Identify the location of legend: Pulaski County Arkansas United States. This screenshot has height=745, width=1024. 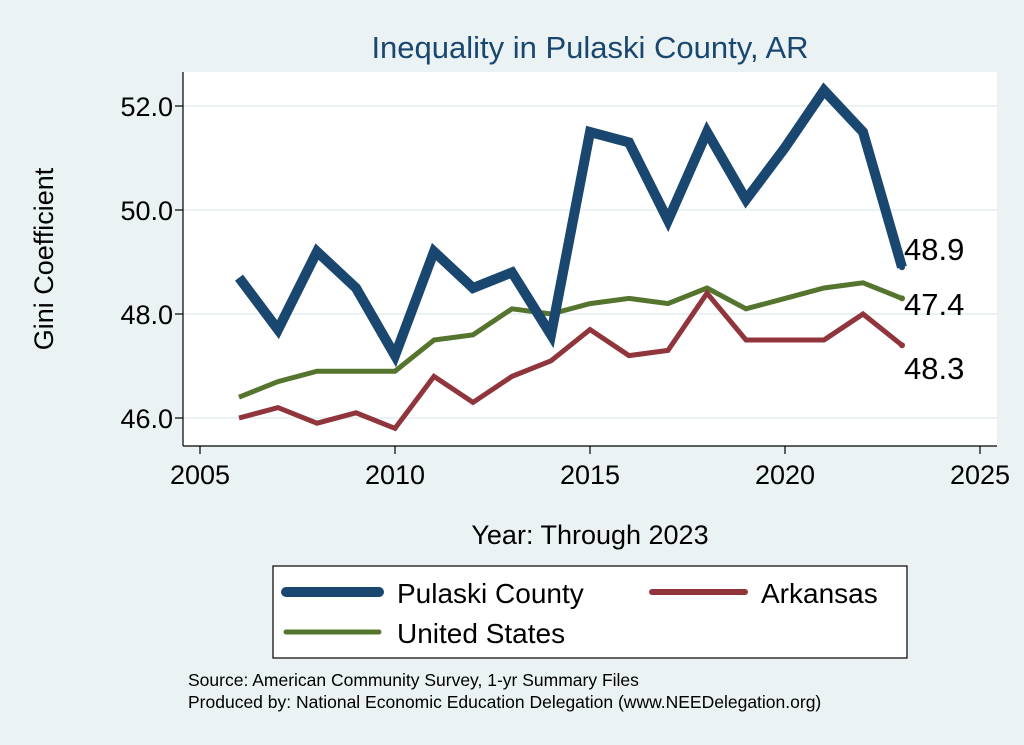
(590, 612).